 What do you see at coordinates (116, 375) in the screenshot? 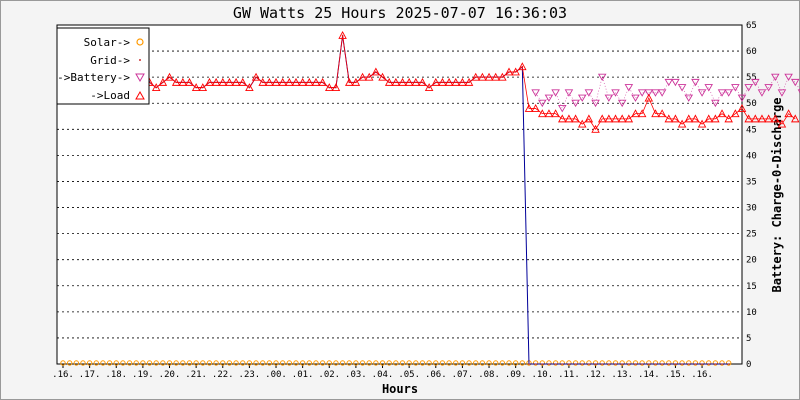
I see `x-tick-label: .18.` at bounding box center [116, 375].